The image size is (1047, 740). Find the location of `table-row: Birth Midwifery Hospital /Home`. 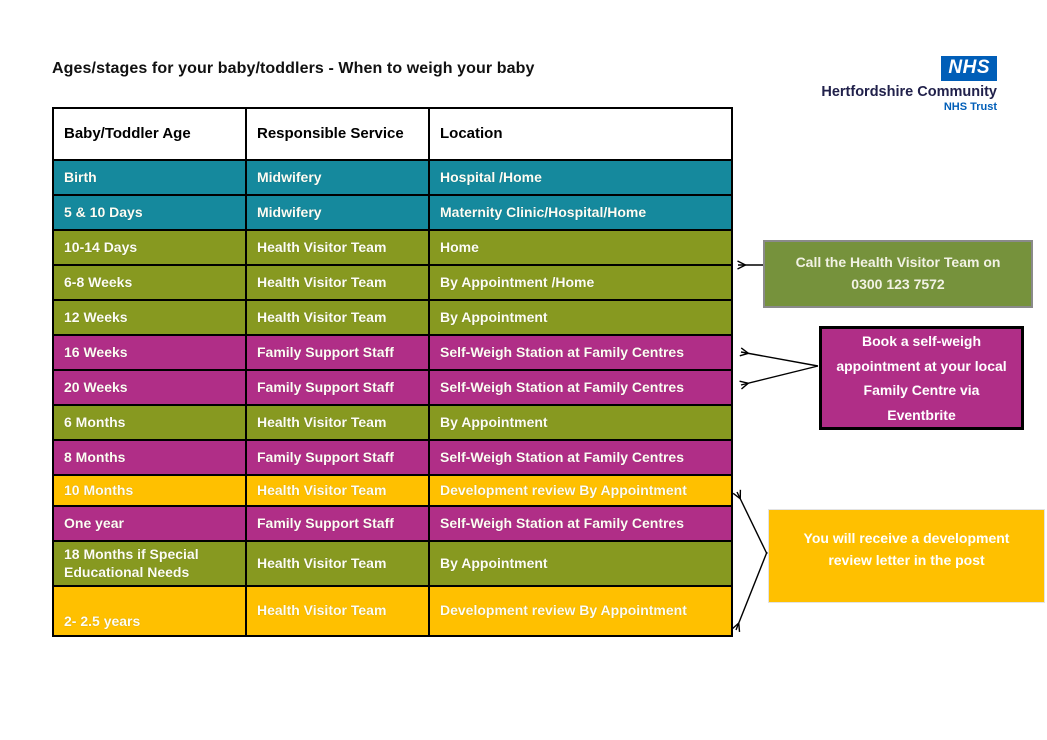

table-row: Birth Midwifery Hospital /Home is located at coordinates (392, 178).